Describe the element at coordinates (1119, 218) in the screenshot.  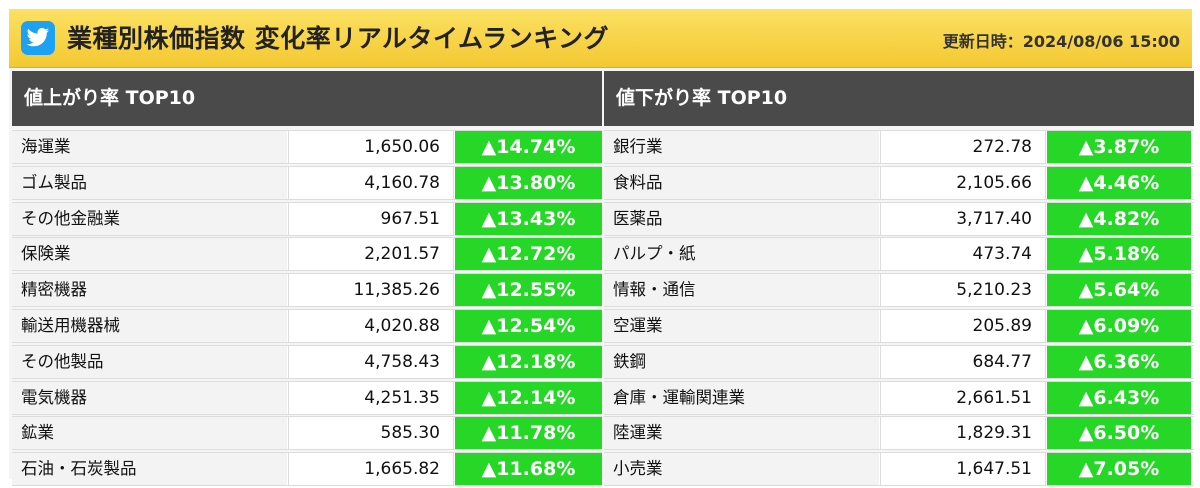
I see `change-rate-badge: ▲4.82%` at that location.